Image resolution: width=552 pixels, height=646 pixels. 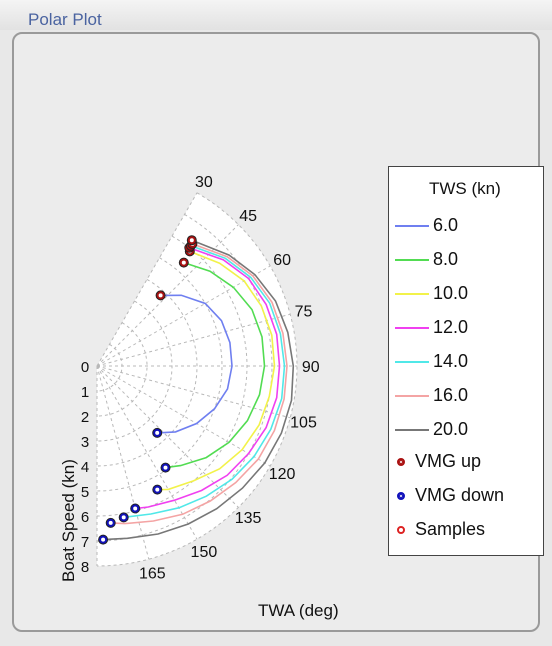 I want to click on radius-tick-label: 7, so click(x=85, y=542).